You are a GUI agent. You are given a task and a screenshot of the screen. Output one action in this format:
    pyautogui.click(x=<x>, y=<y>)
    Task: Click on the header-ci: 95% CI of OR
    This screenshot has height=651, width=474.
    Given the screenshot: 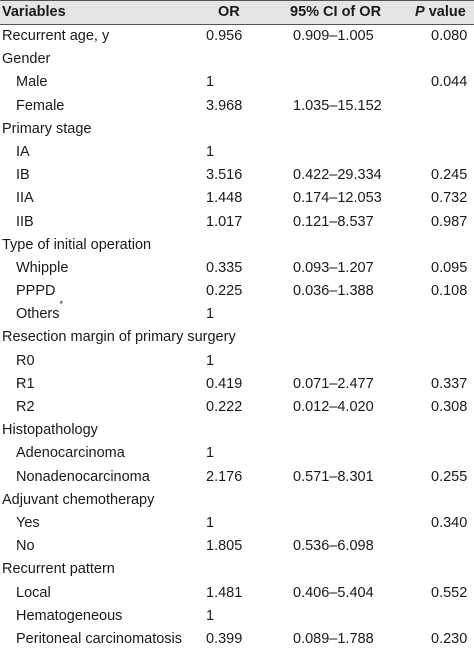 What is the action you would take?
    pyautogui.click(x=336, y=12)
    